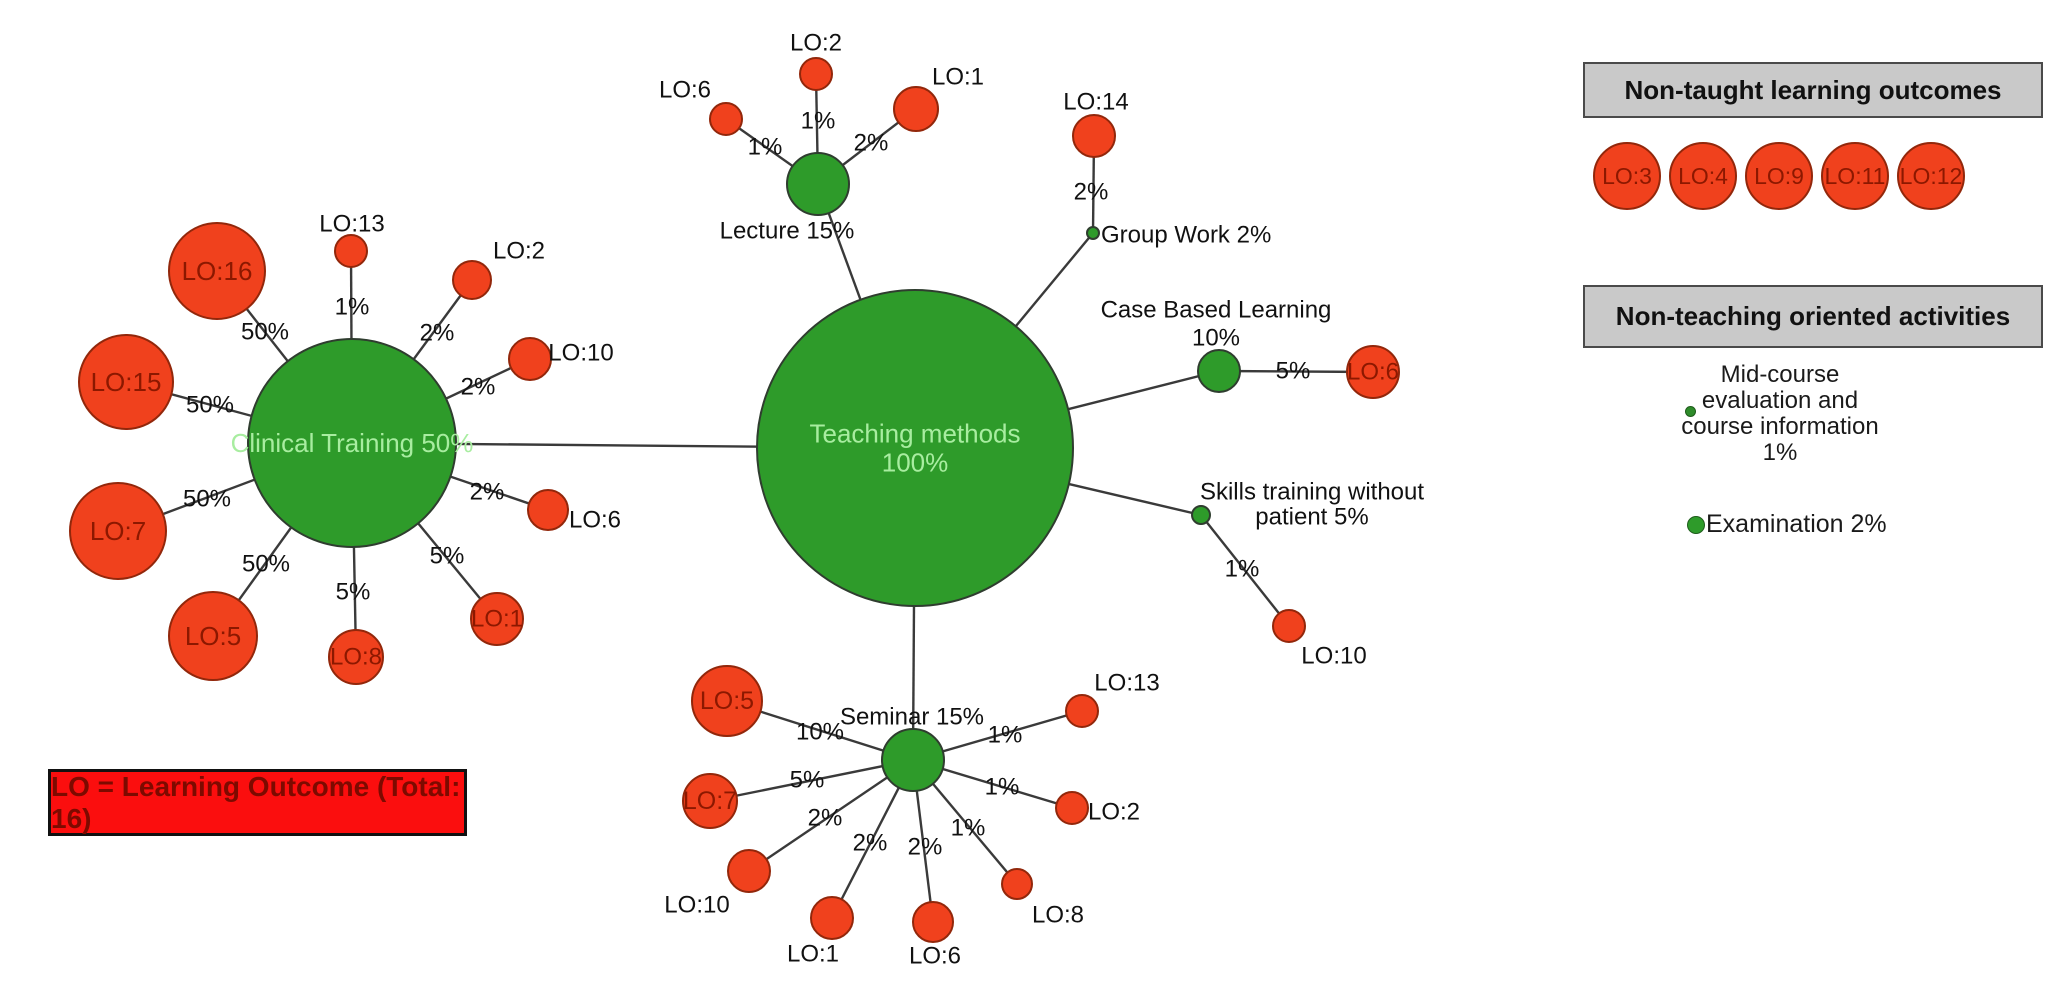  I want to click on midcourse-line: evaluation and, so click(1780, 400).